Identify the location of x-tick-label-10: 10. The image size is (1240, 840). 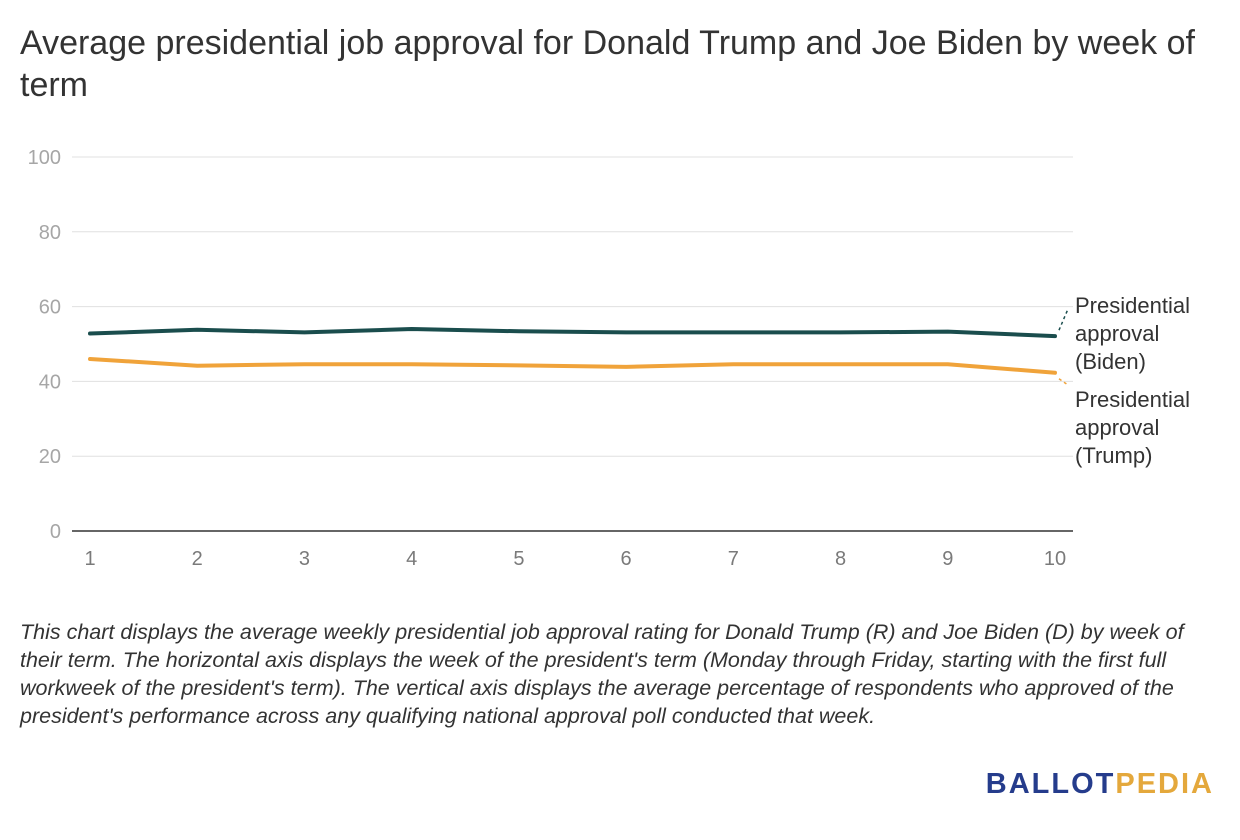
(1055, 559).